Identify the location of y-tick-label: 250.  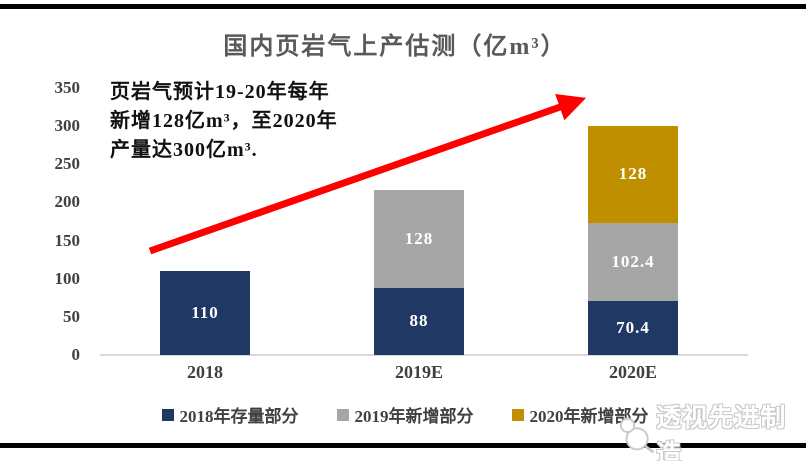
(67, 164).